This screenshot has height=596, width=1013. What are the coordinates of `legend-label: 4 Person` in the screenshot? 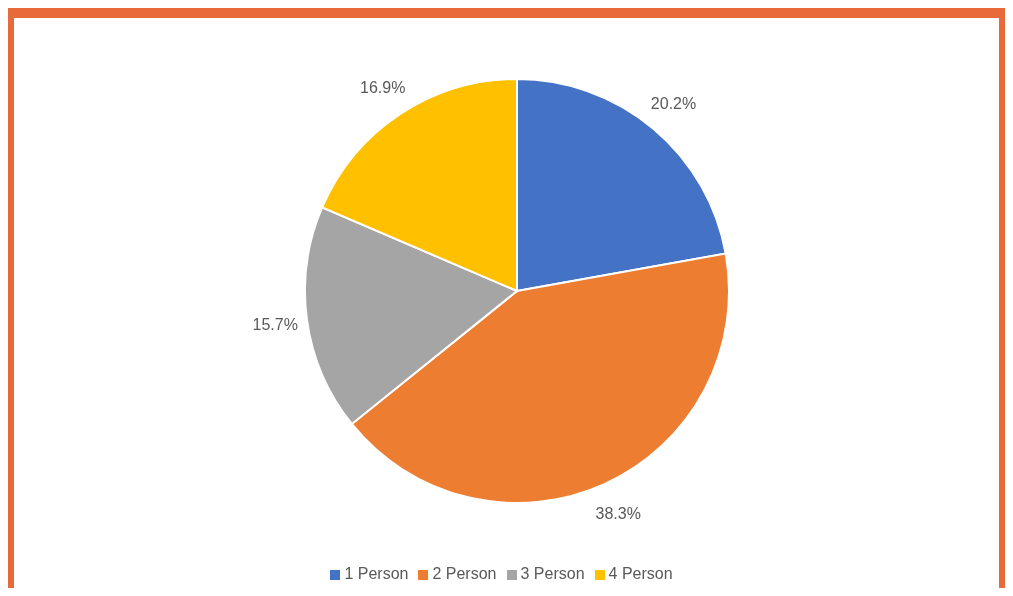 It's located at (640, 573).